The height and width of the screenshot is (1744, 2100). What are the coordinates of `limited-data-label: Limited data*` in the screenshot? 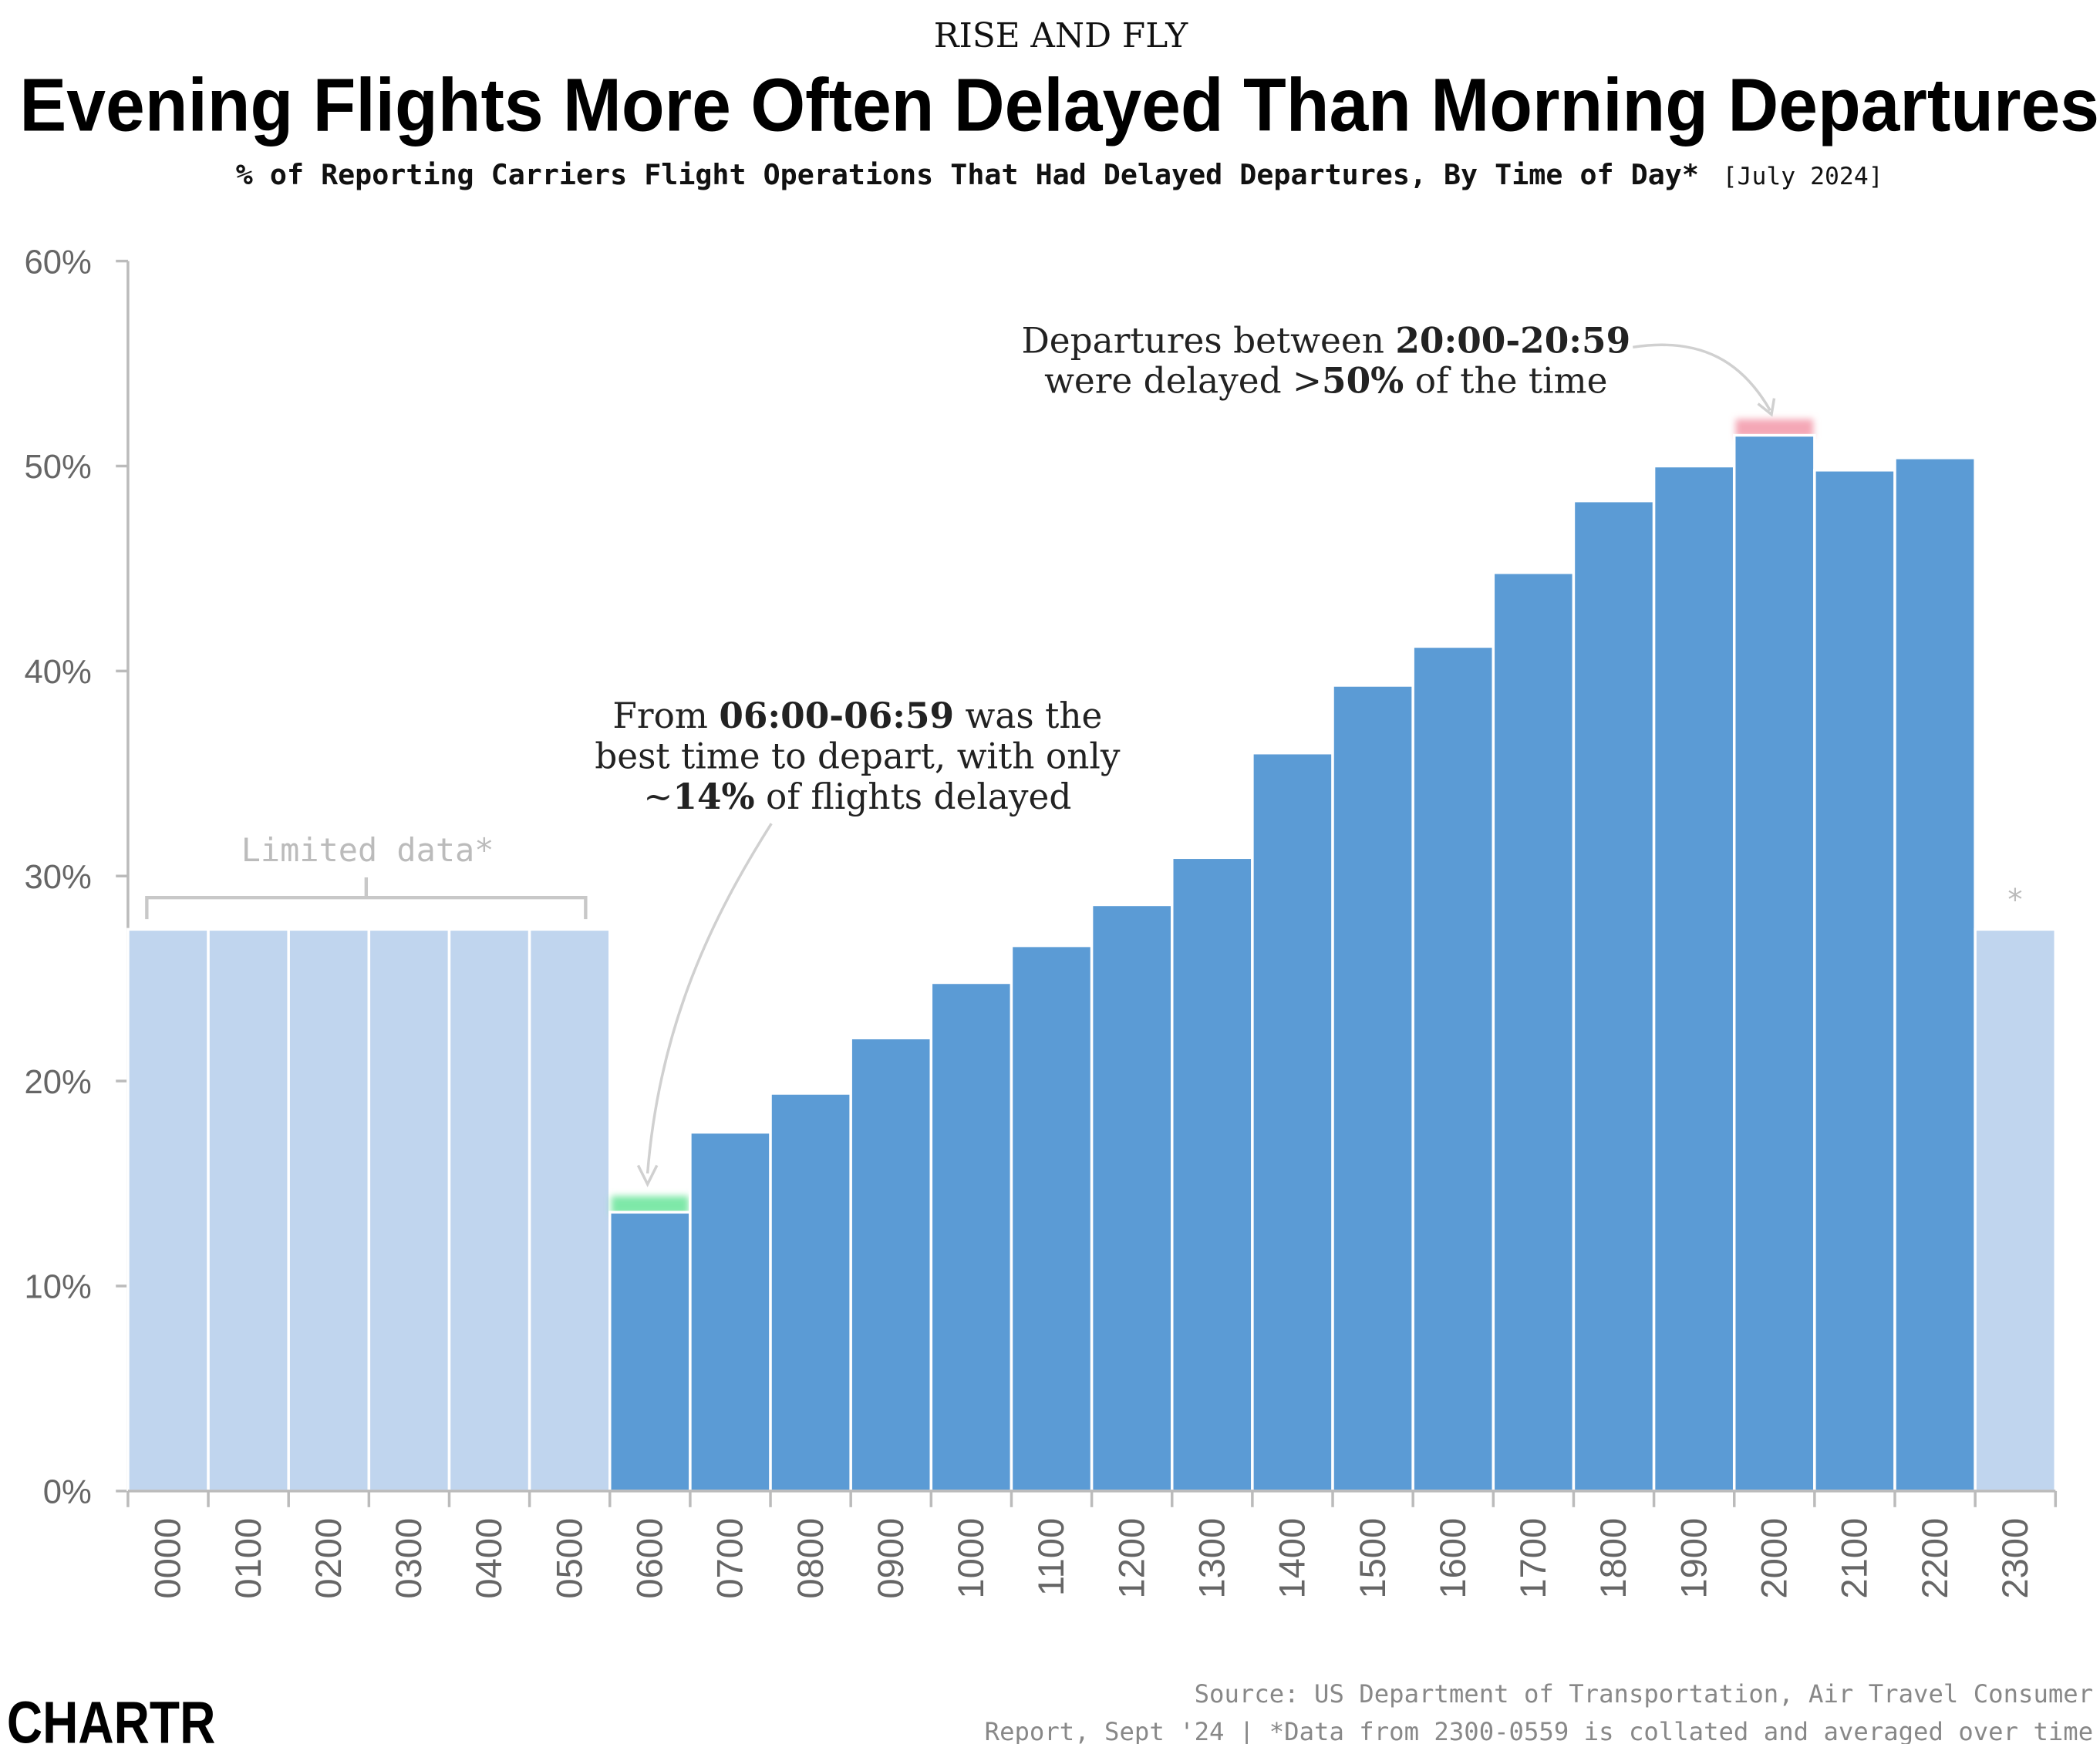 It's located at (367, 850).